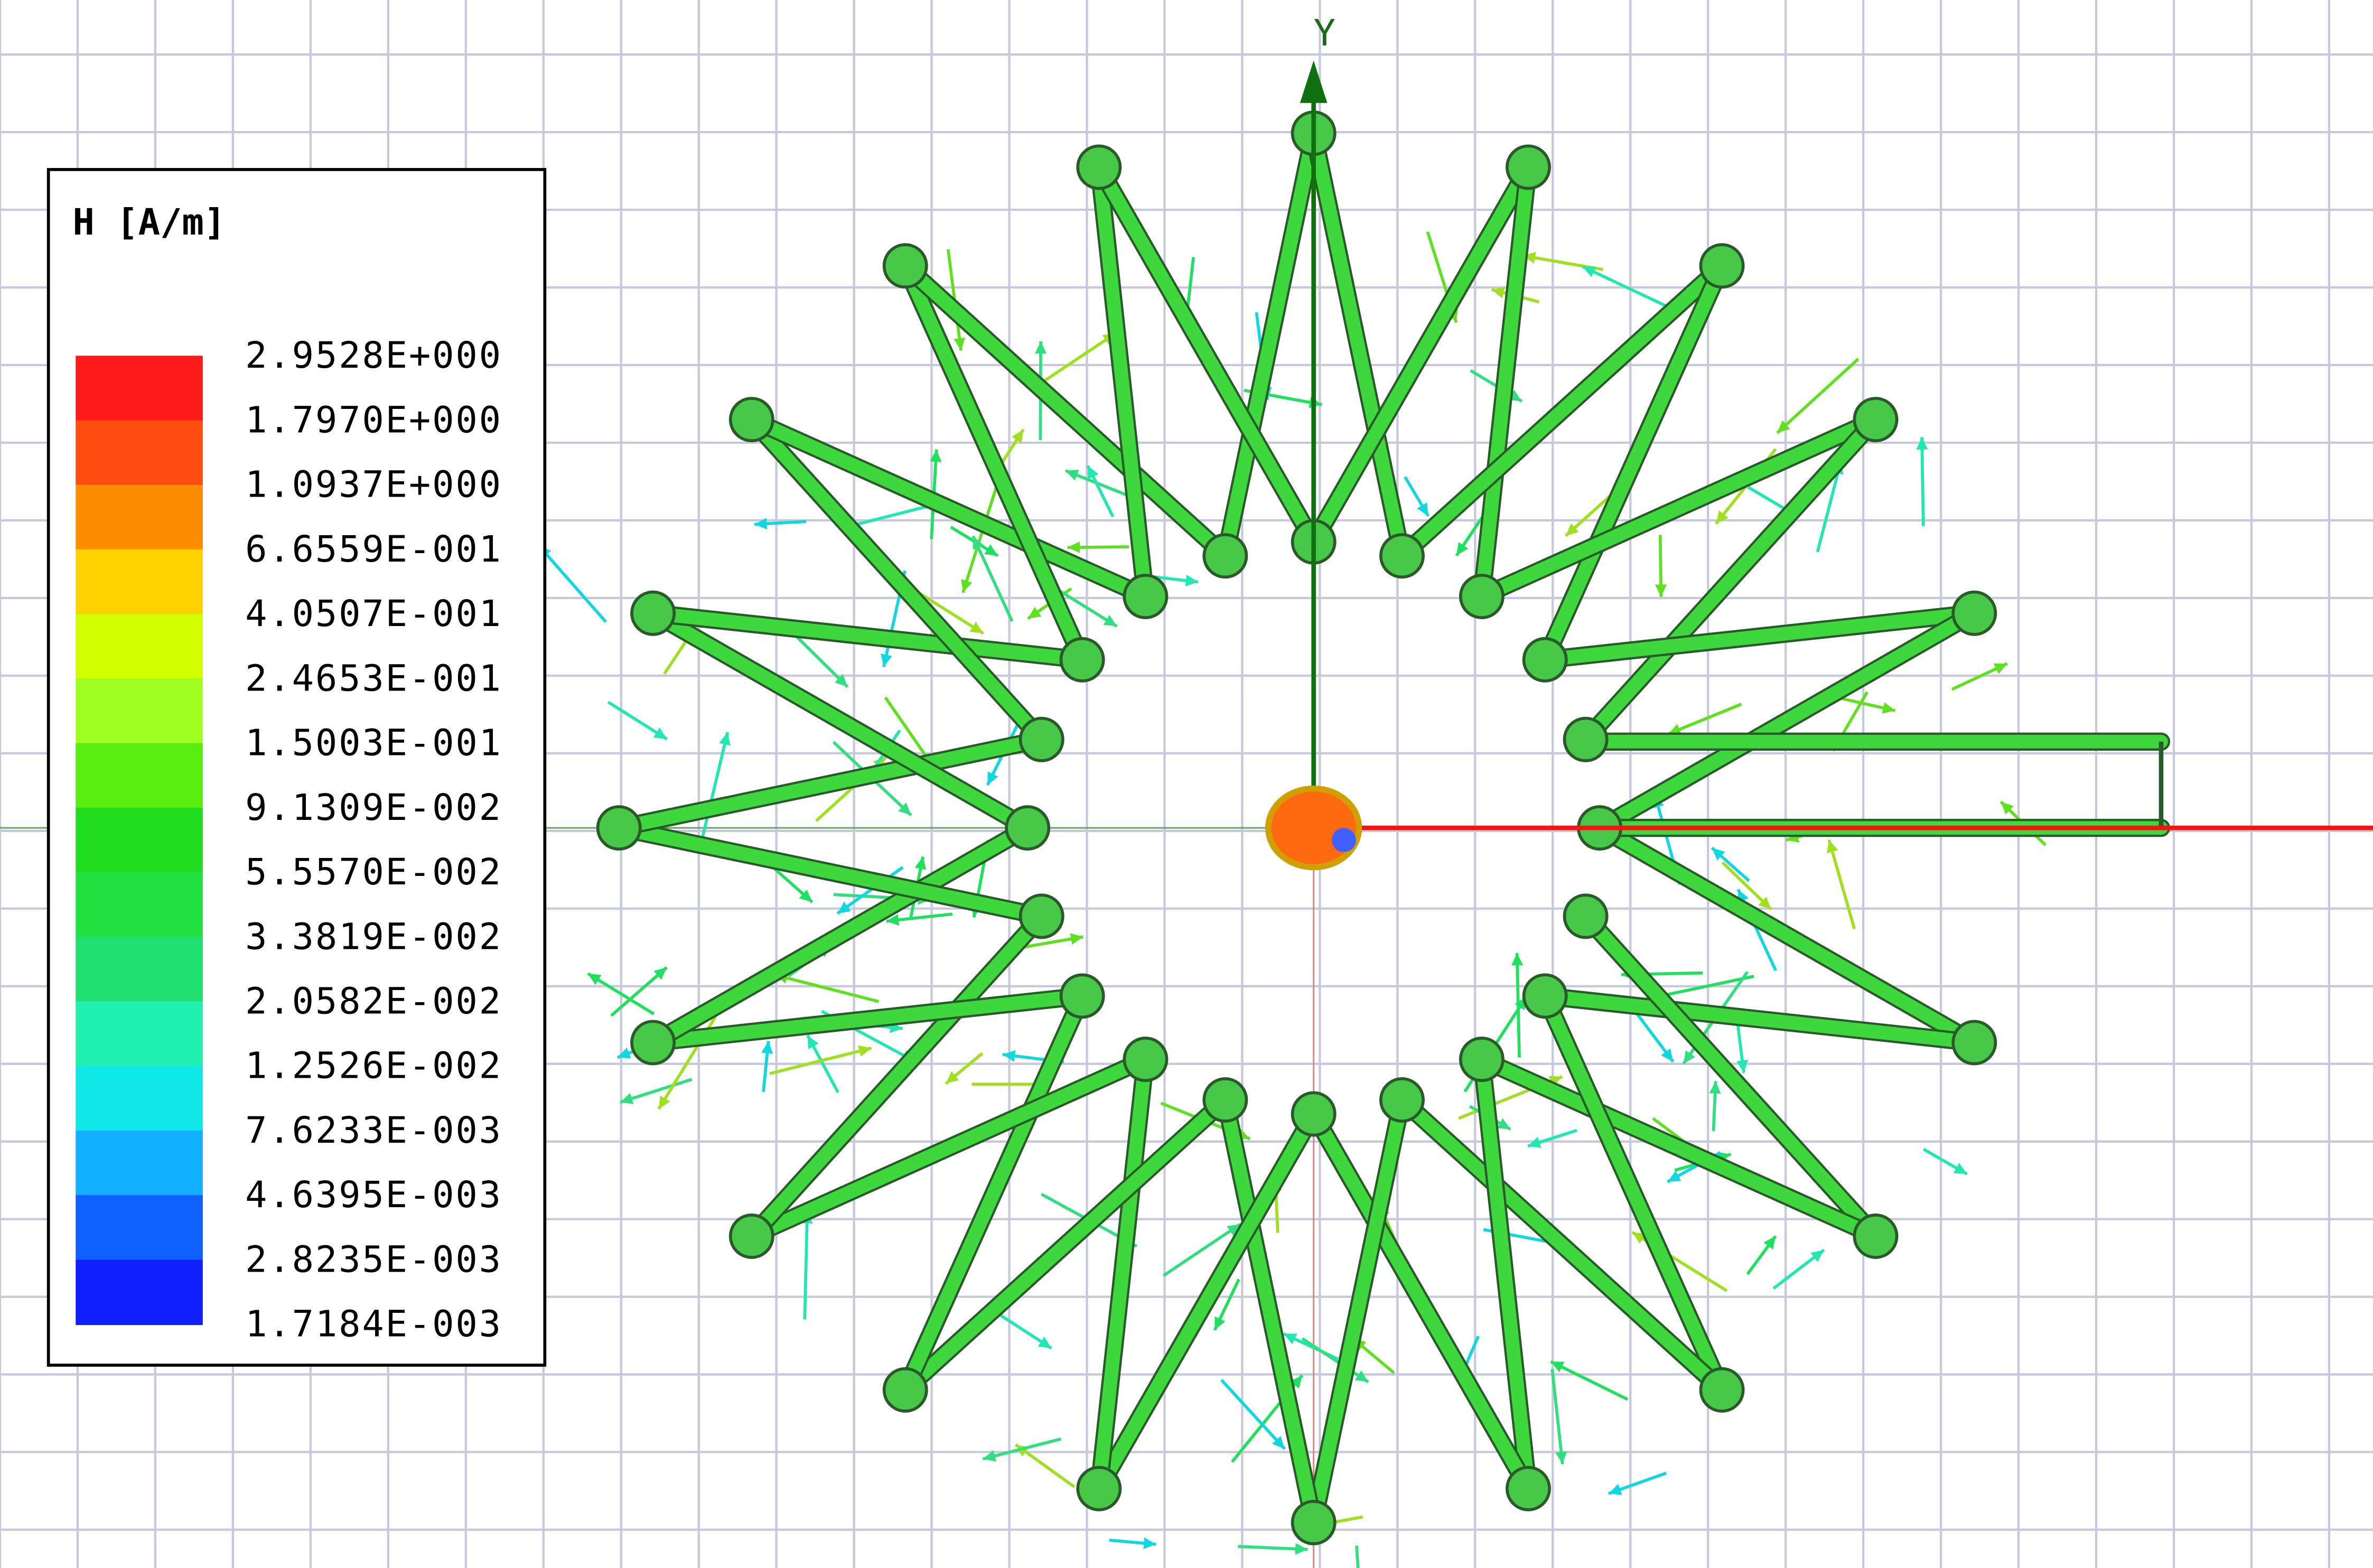 The height and width of the screenshot is (1568, 2373). Describe the element at coordinates (374, 420) in the screenshot. I see `legend-label: 1.7970E+000` at that location.